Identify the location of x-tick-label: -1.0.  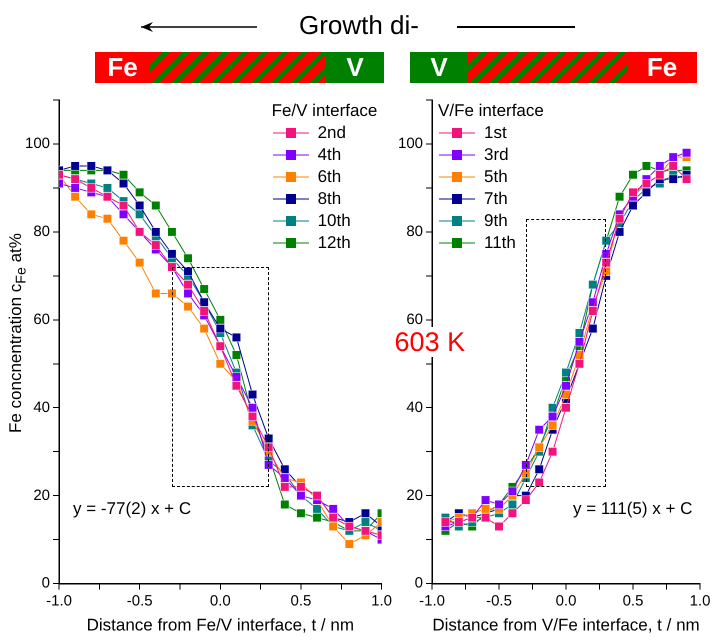
(432, 601).